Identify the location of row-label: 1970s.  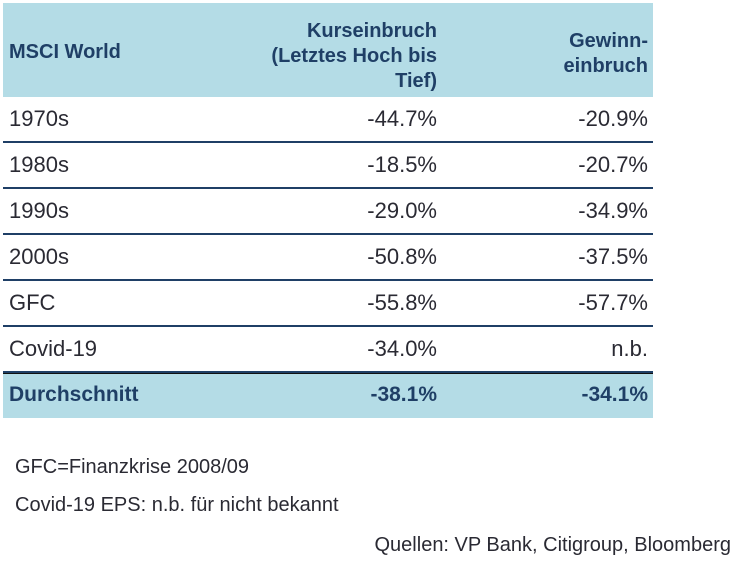
(39, 118).